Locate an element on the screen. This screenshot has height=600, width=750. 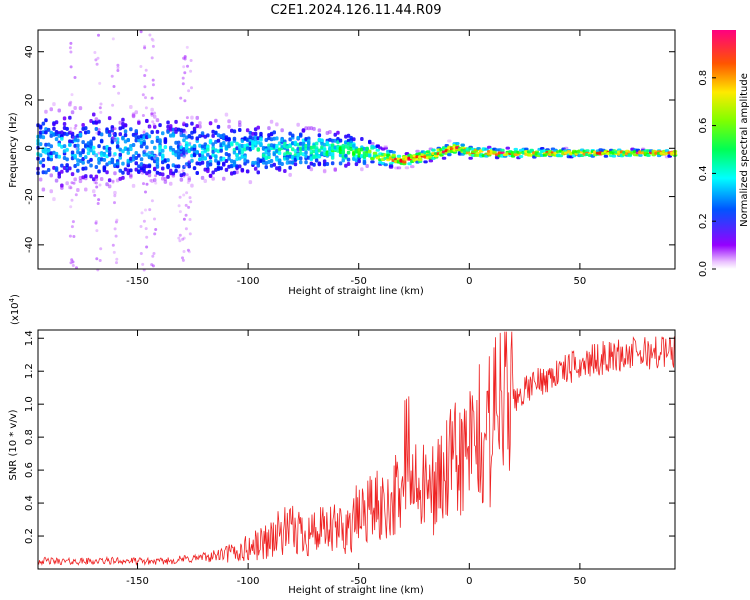
colorbar-tick-label: 0.0 is located at coordinates (703, 269).